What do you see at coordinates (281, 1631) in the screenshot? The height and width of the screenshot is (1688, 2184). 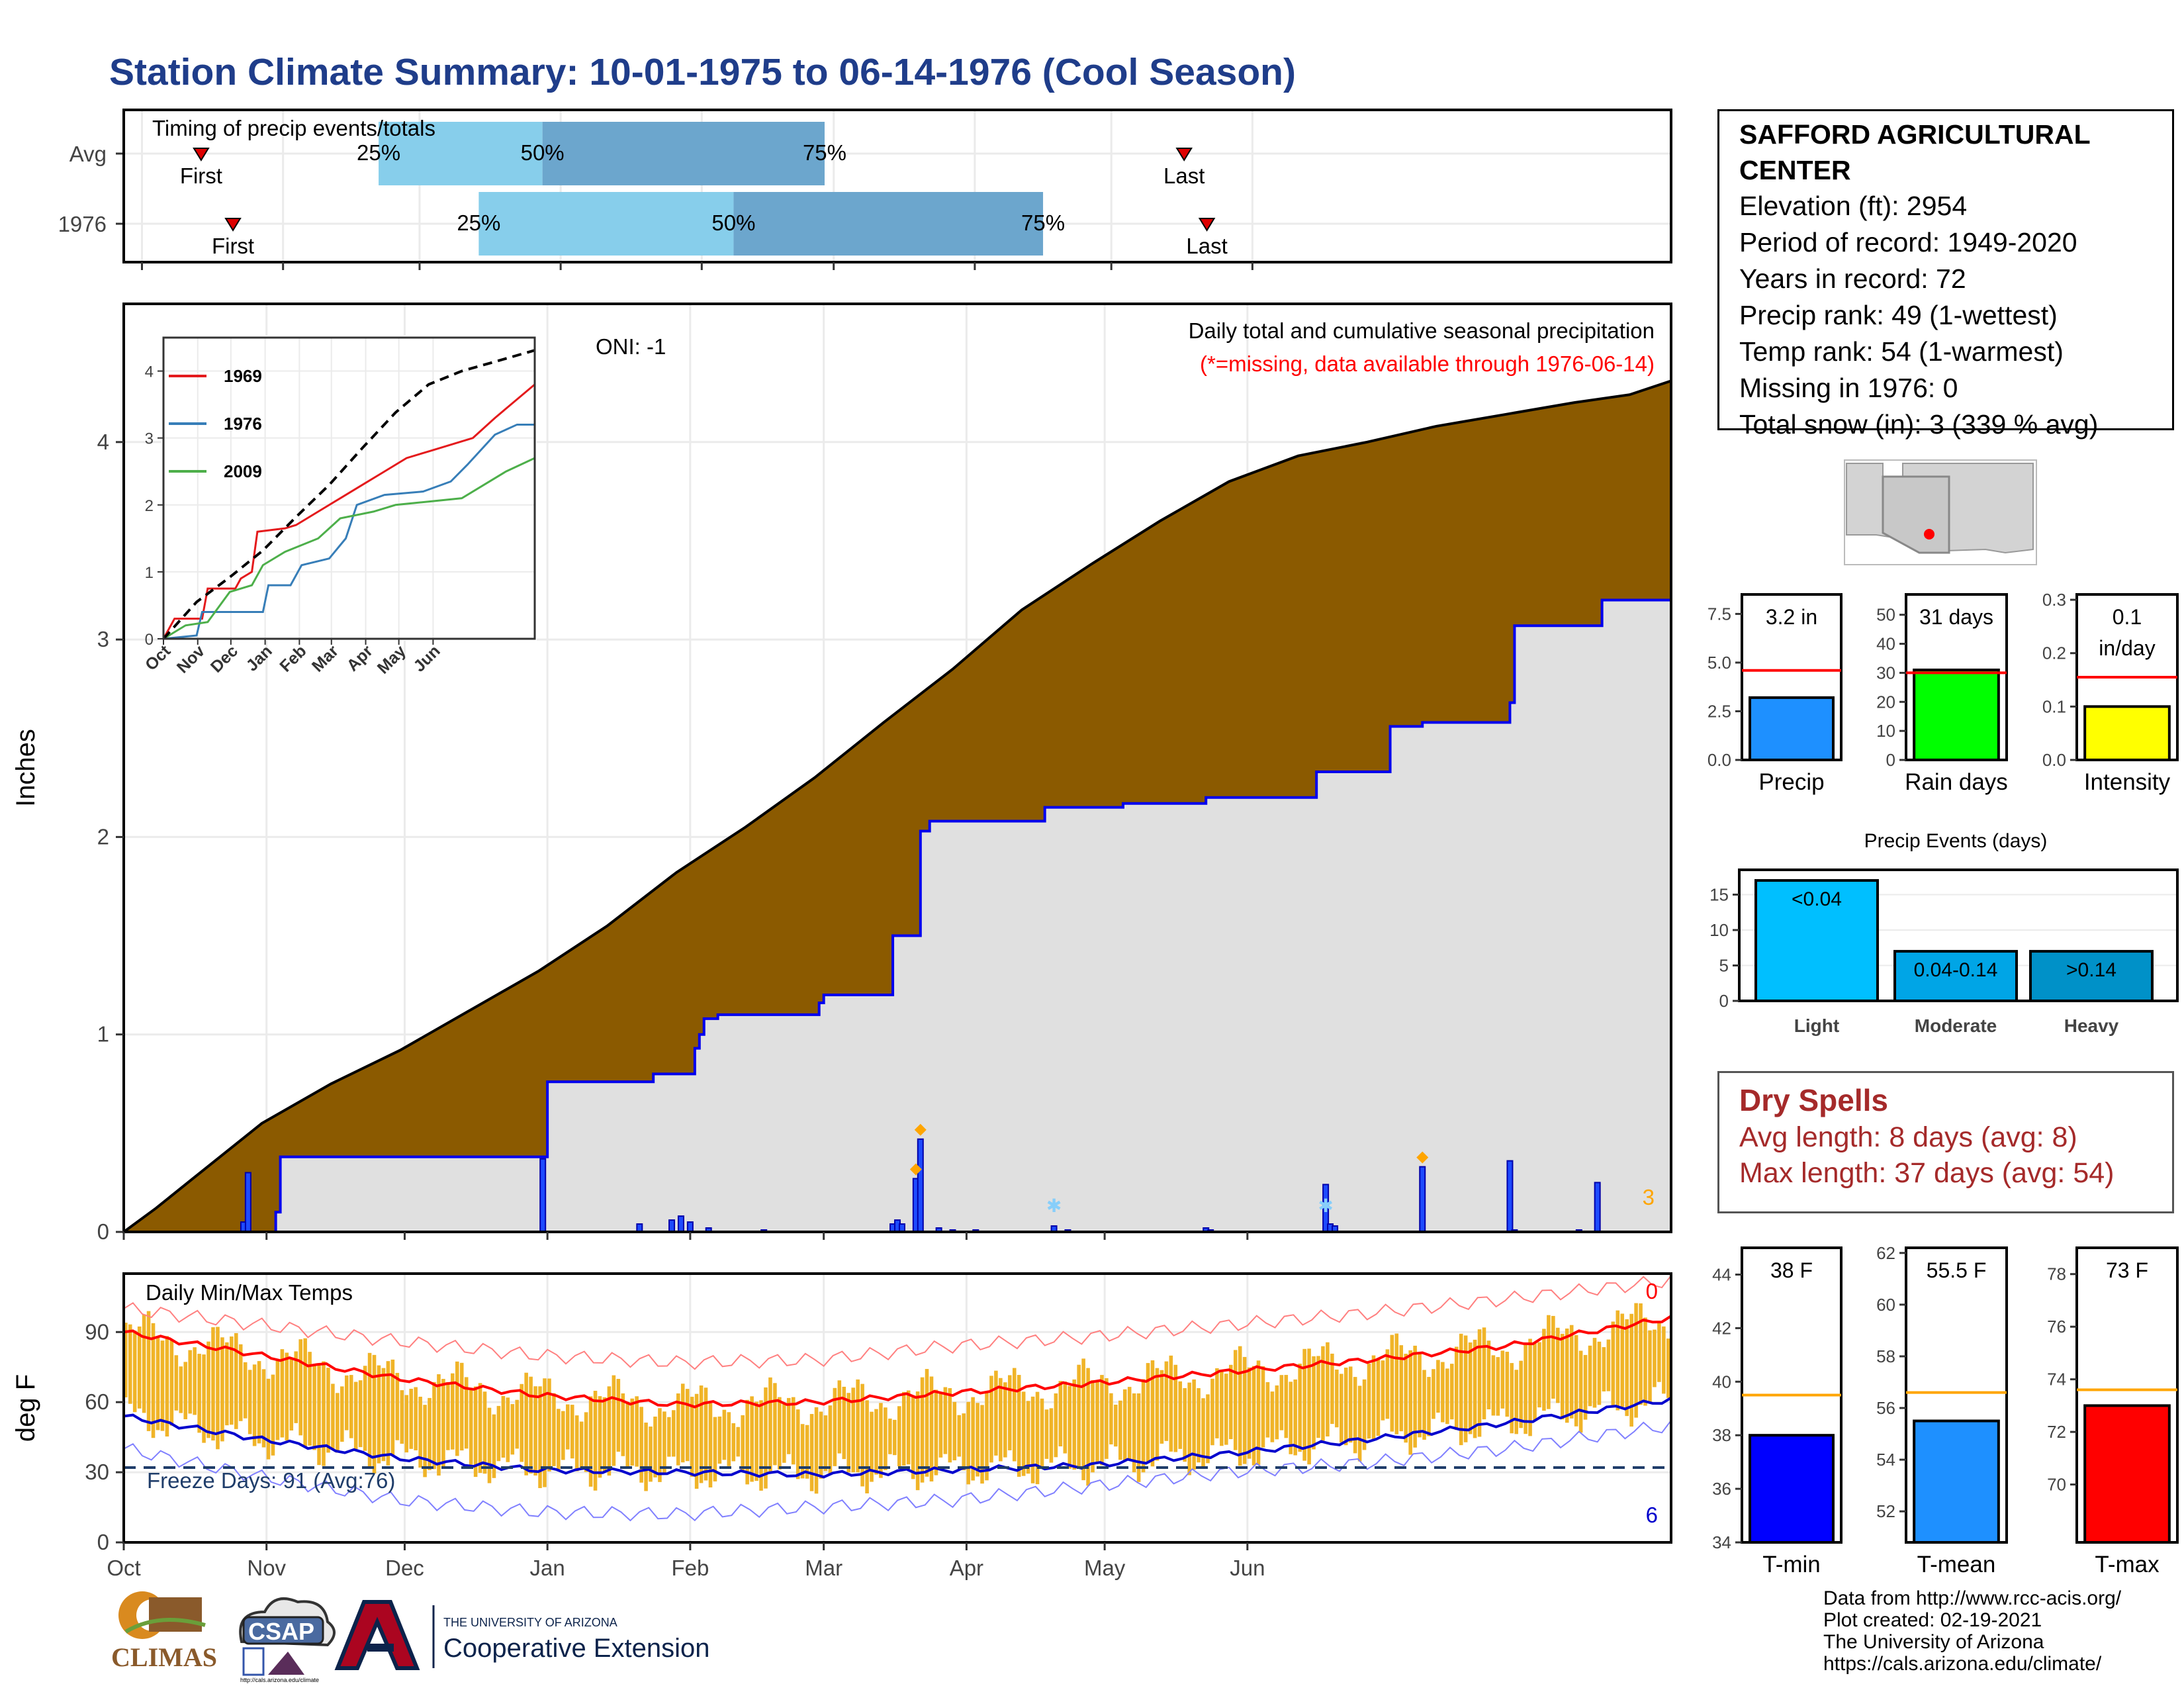 I see `csap-wordmark: CSAP` at bounding box center [281, 1631].